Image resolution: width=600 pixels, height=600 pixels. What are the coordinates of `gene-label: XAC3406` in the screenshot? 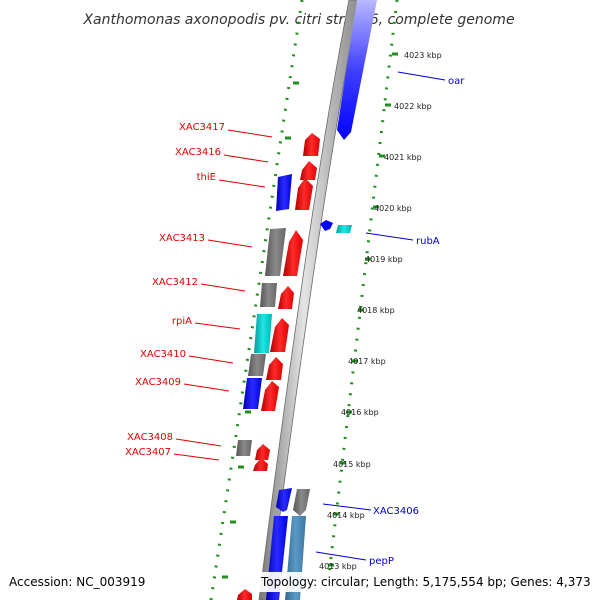 It's located at (396, 511).